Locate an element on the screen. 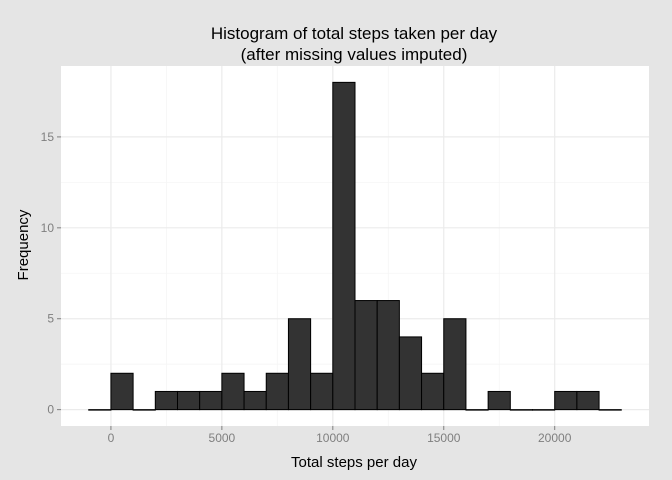  y-tick-label: 15 is located at coordinates (48, 137).